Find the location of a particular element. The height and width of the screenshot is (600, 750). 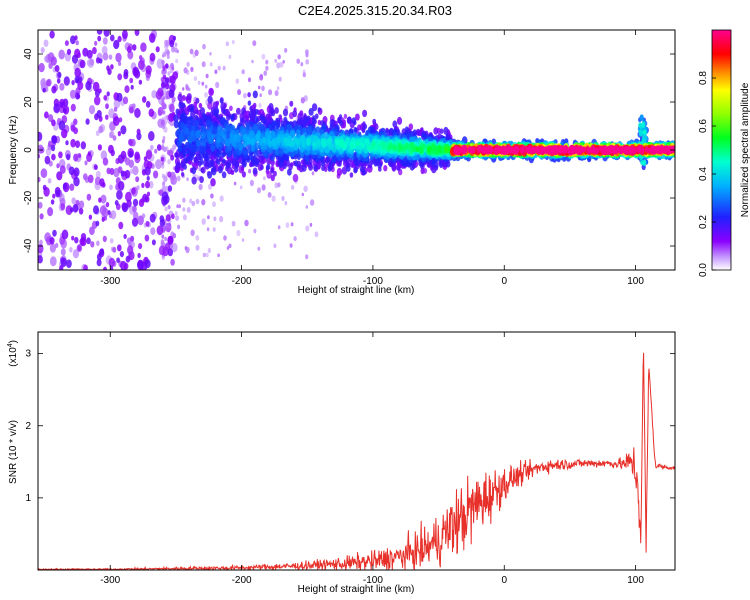

snr-x-tick-label: -300 is located at coordinates (110, 580).